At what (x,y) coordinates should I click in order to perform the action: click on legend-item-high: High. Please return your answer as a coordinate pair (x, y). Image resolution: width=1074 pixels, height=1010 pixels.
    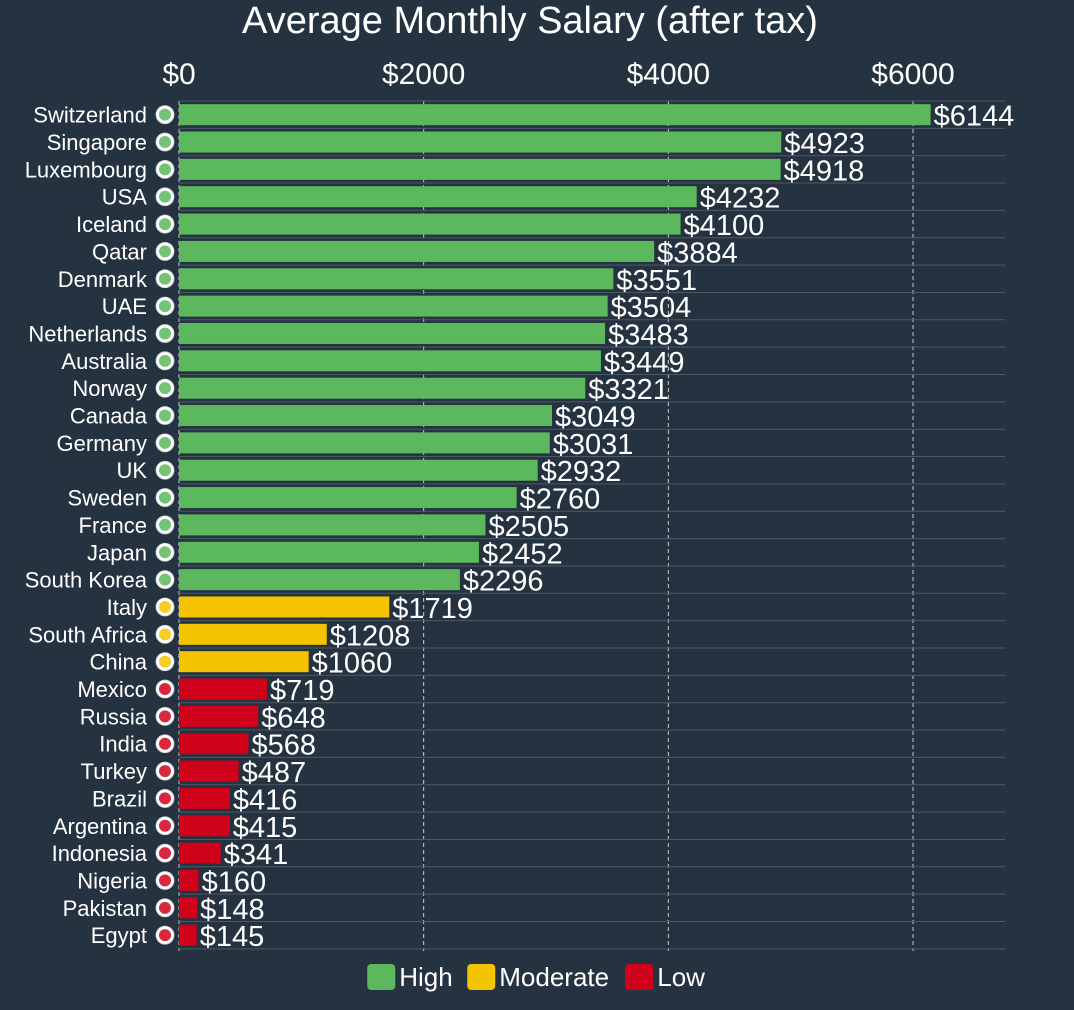
    Looking at the image, I should click on (410, 977).